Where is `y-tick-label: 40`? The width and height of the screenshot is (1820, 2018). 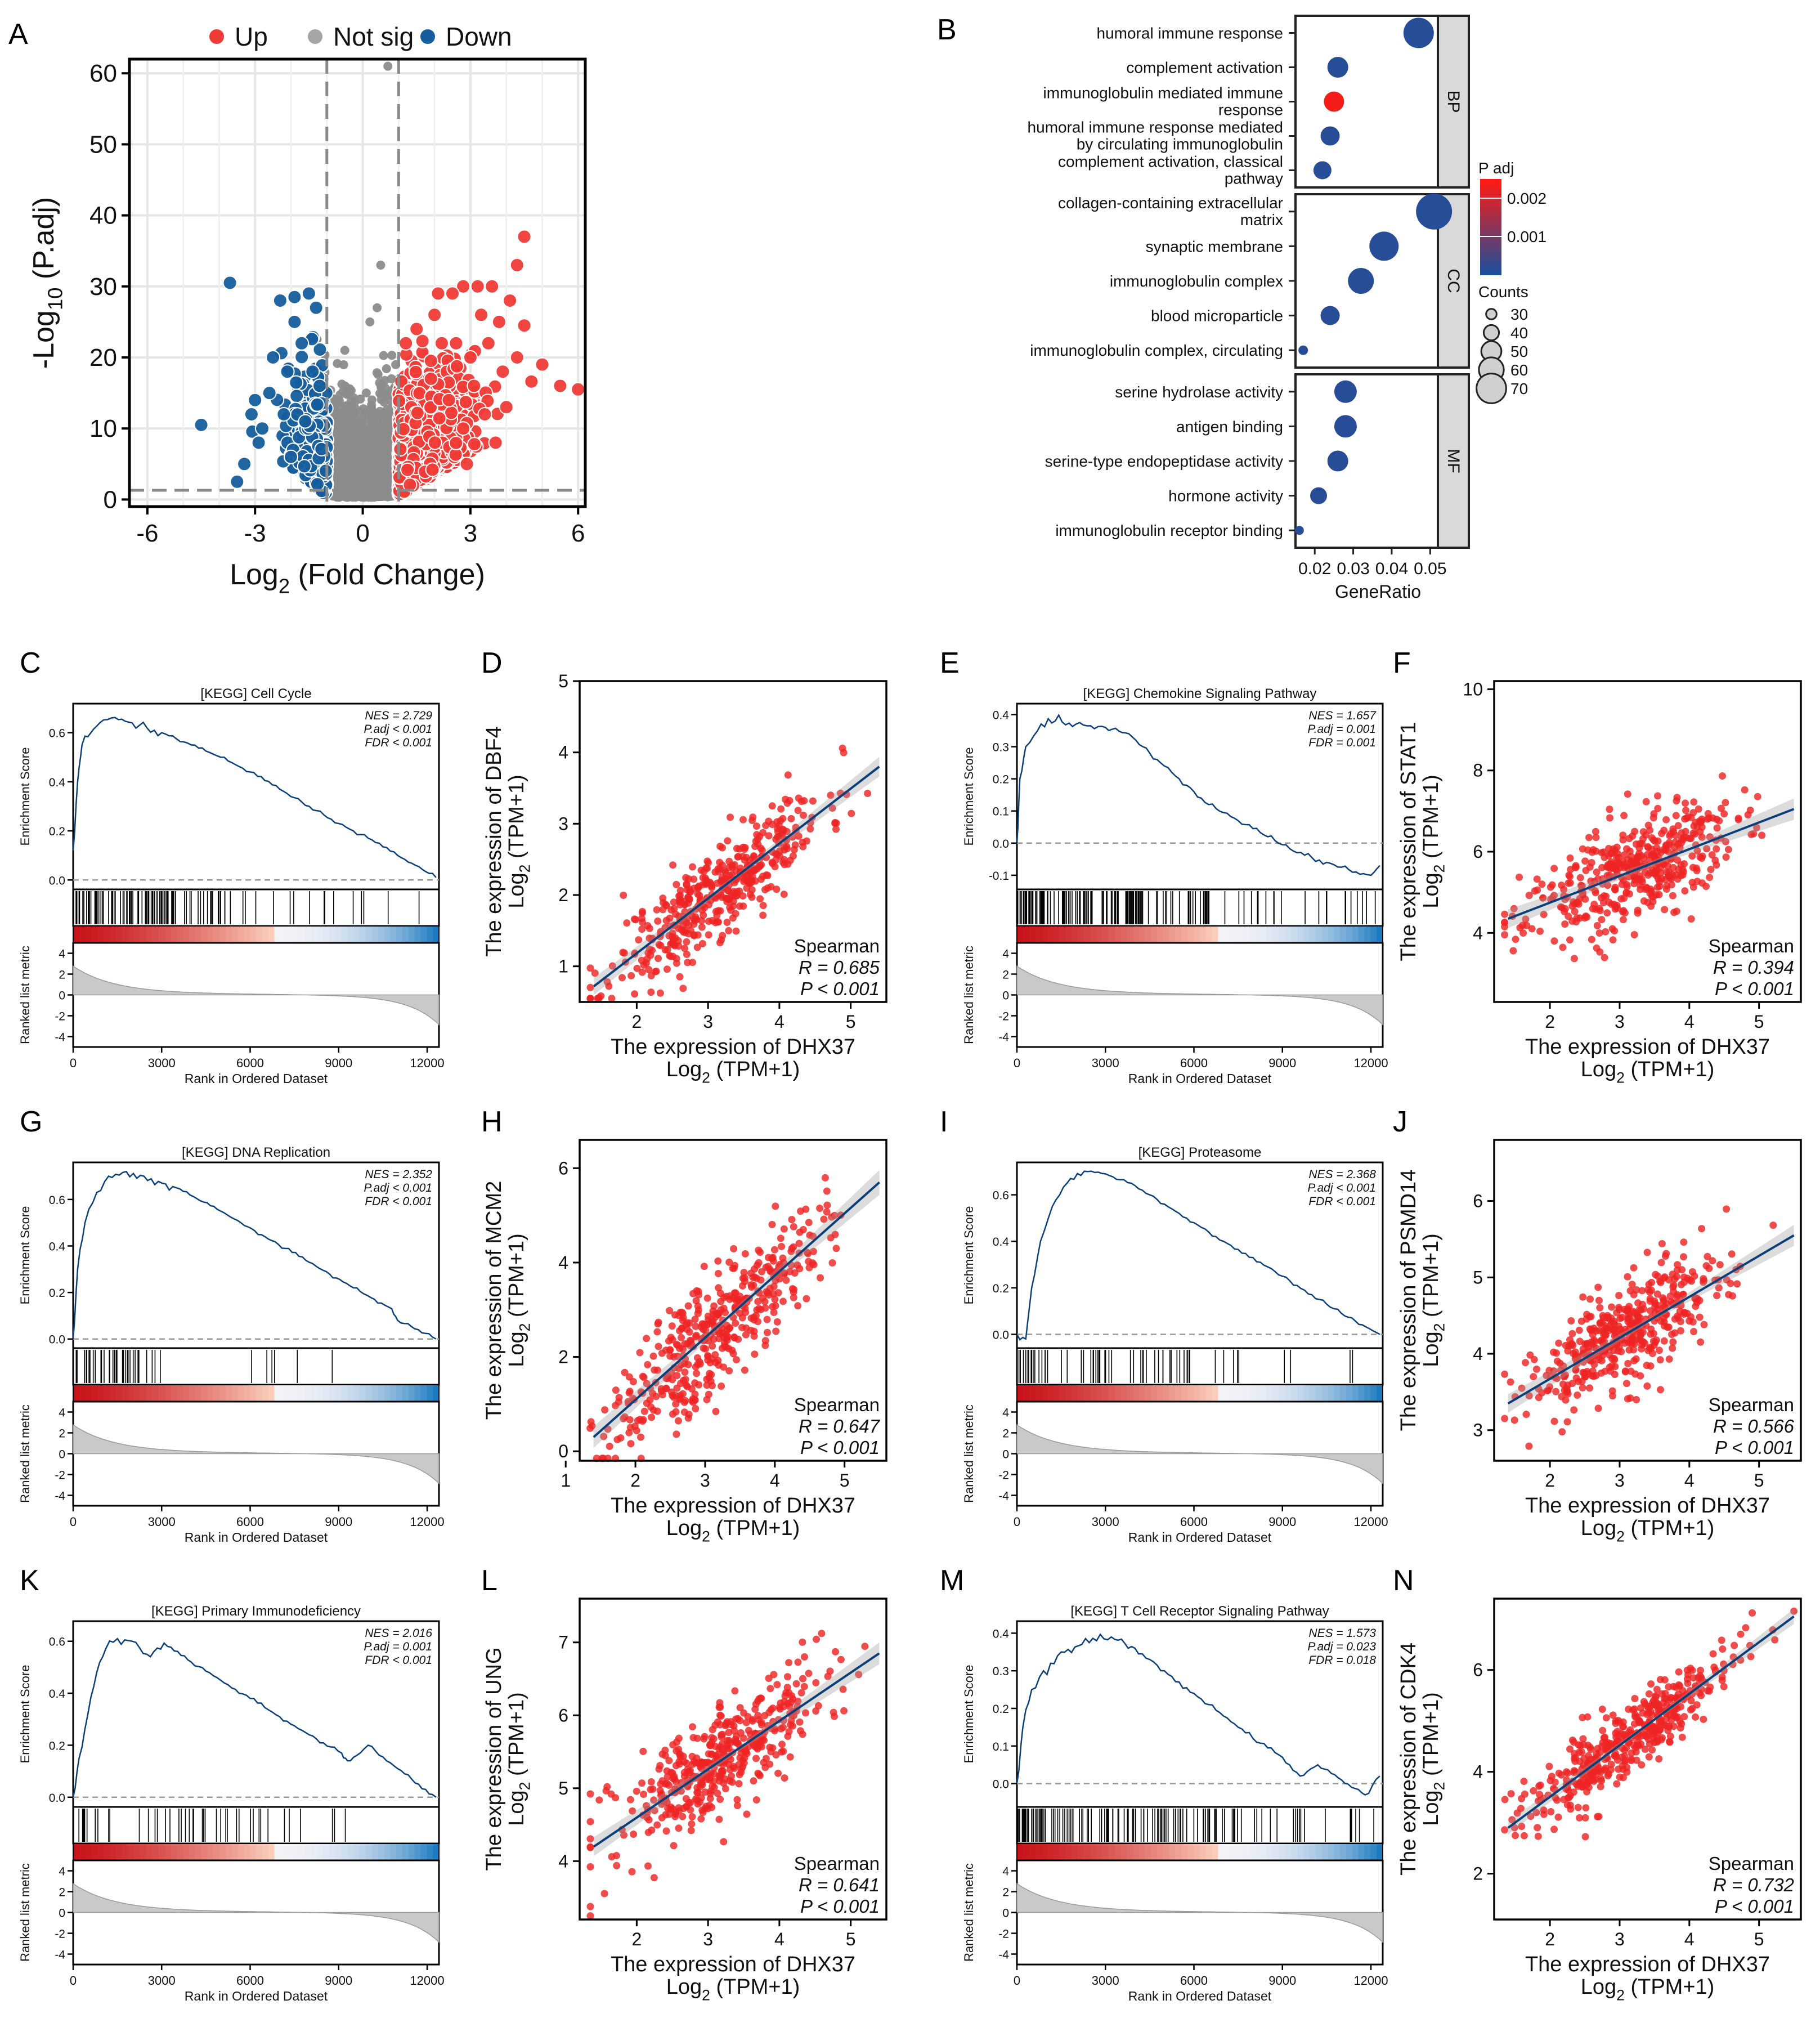
y-tick-label: 40 is located at coordinates (103, 216).